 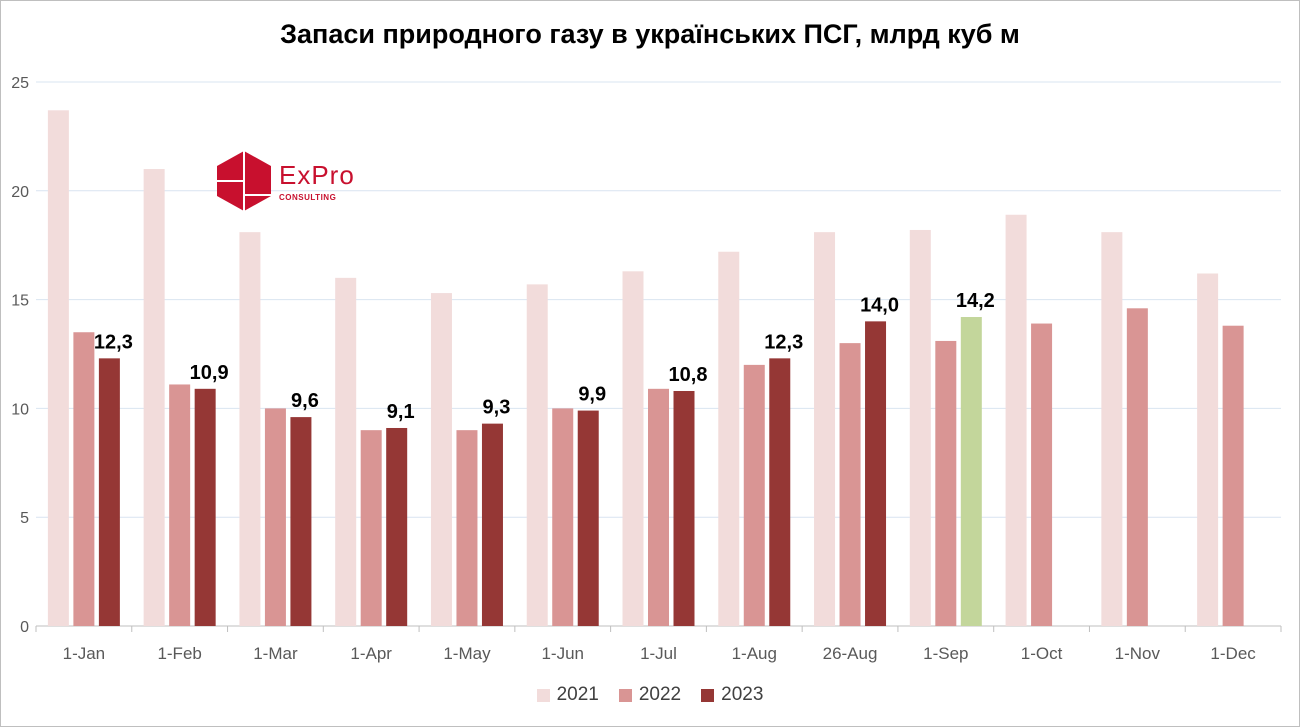 What do you see at coordinates (209, 373) in the screenshot?
I see `data-label: 10,9` at bounding box center [209, 373].